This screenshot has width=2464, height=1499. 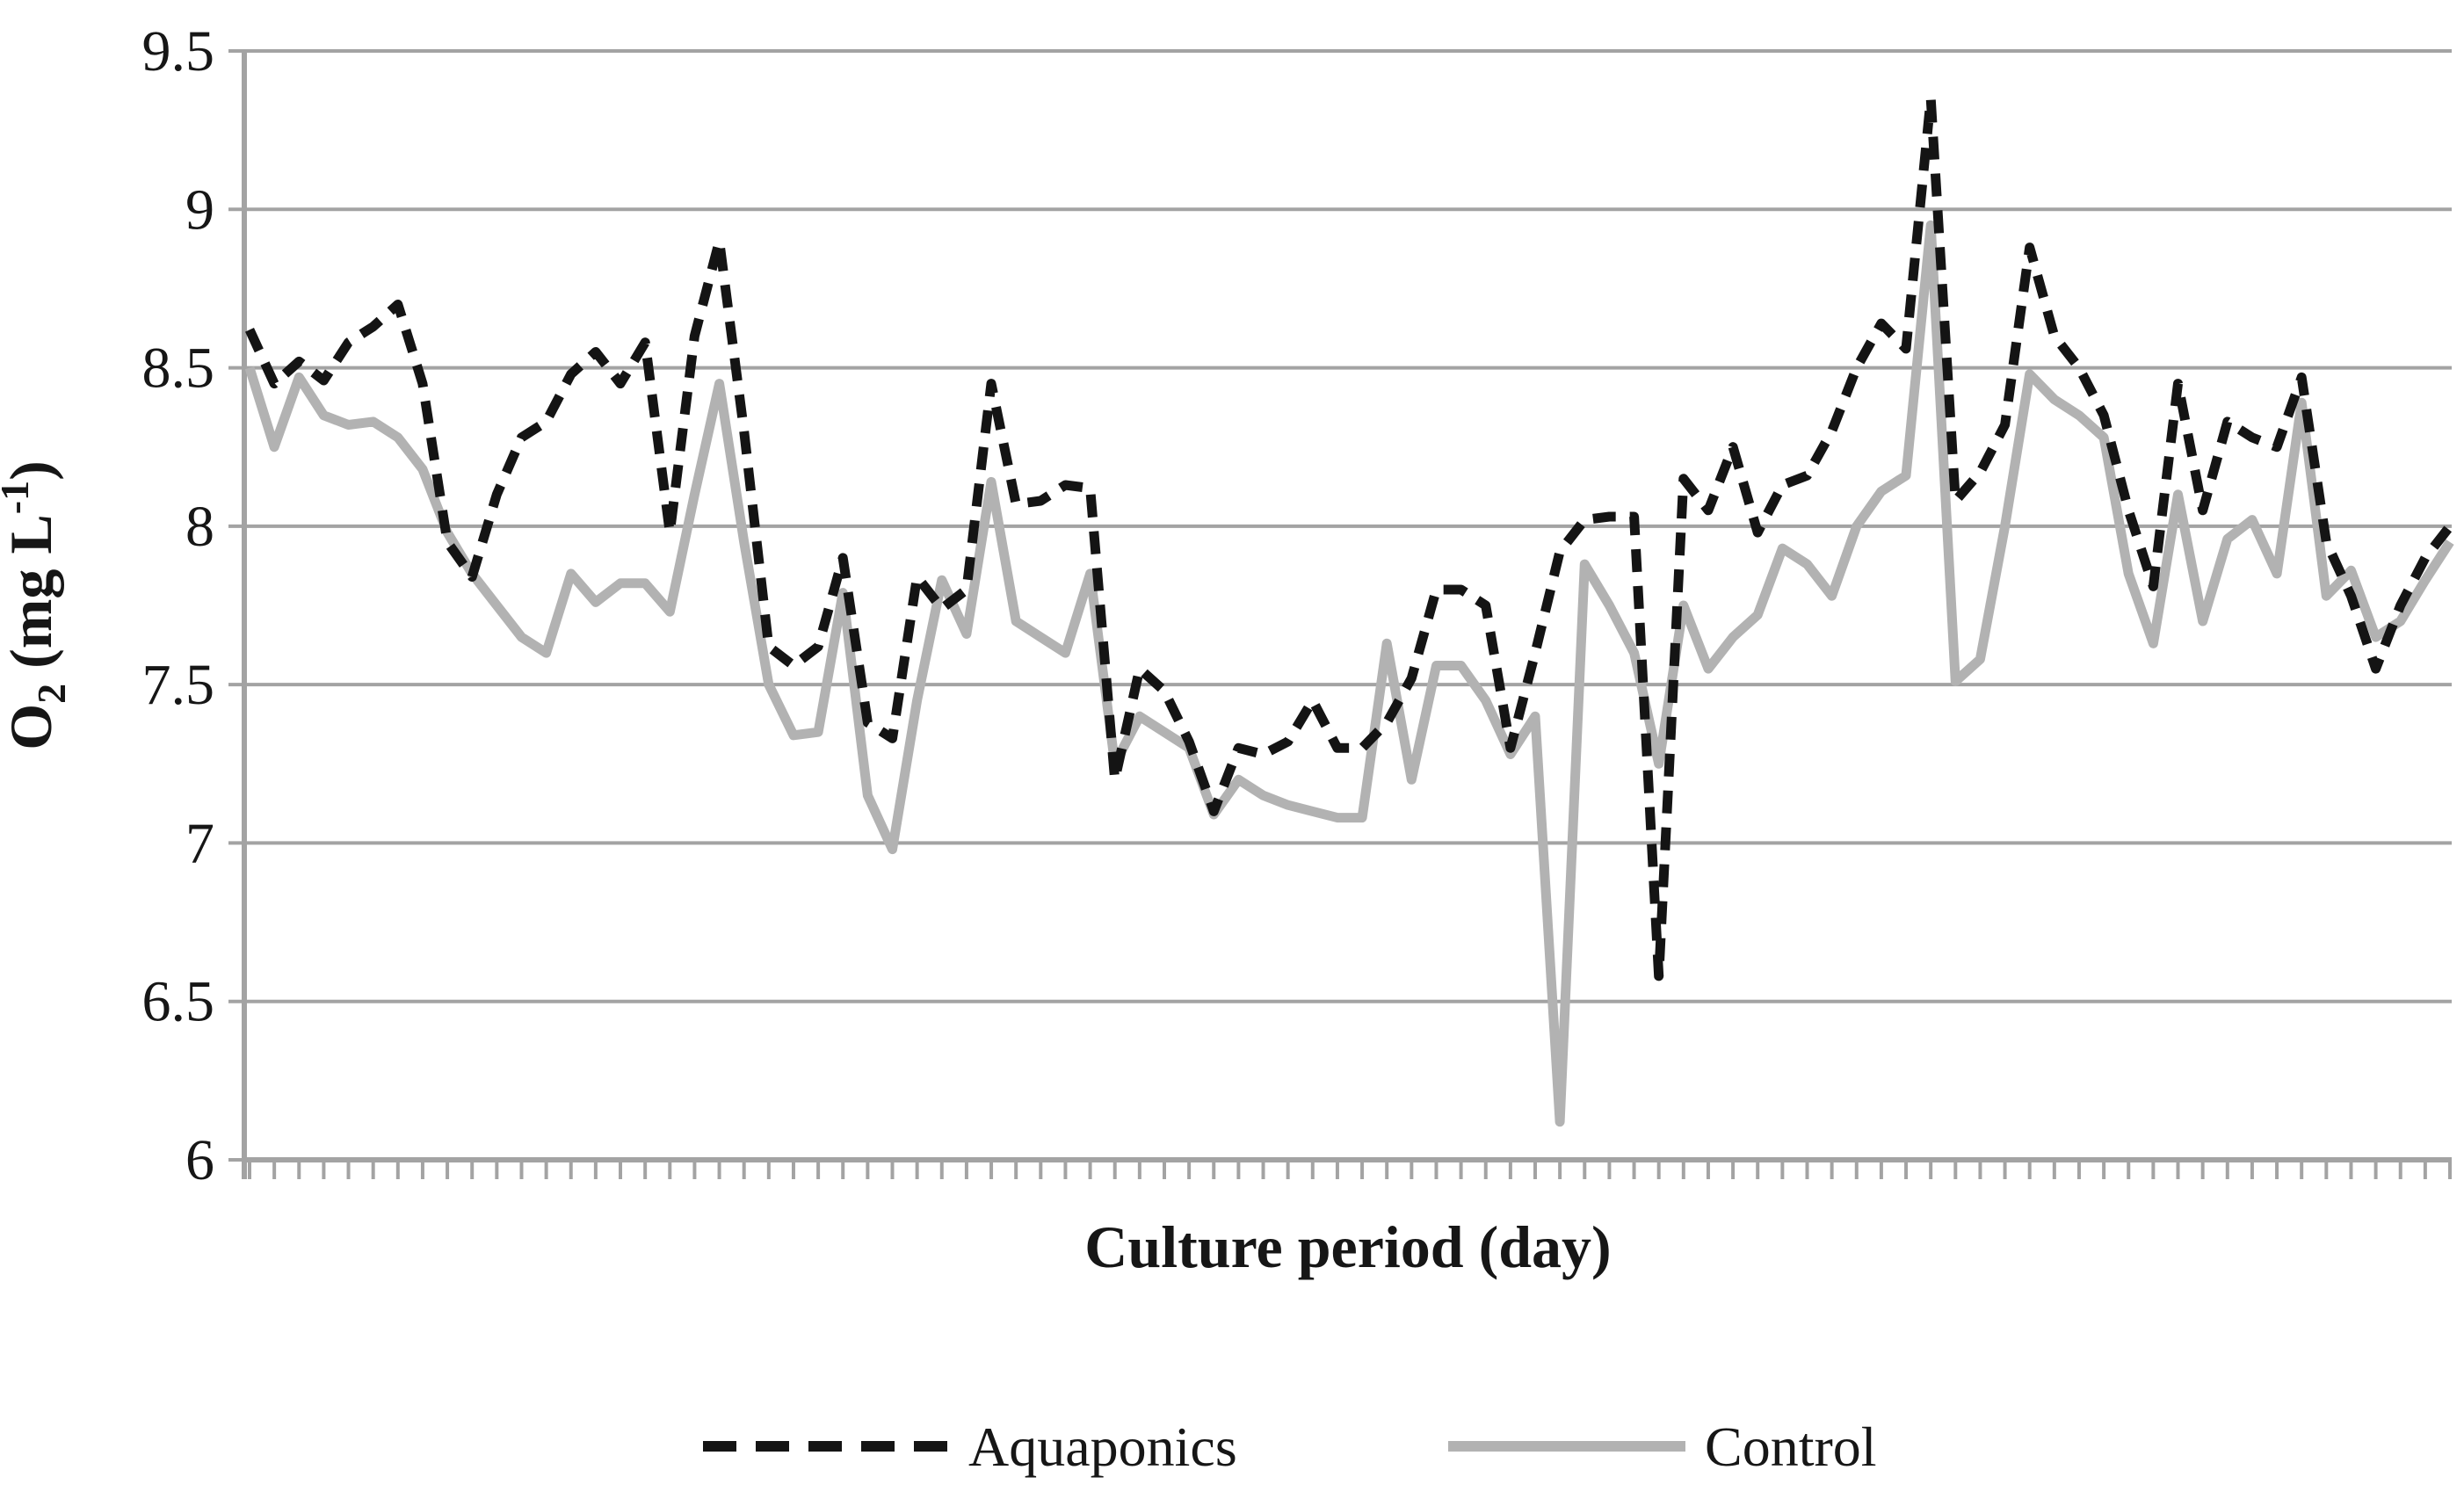 I want to click on y-axis-title: O2 (mg L-1), so click(x=37, y=605).